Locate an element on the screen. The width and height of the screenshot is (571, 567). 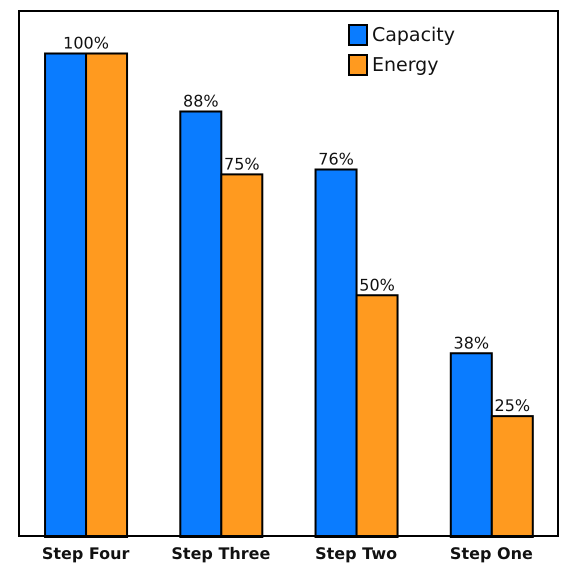
x-tick-label: Step Two is located at coordinates (356, 553).